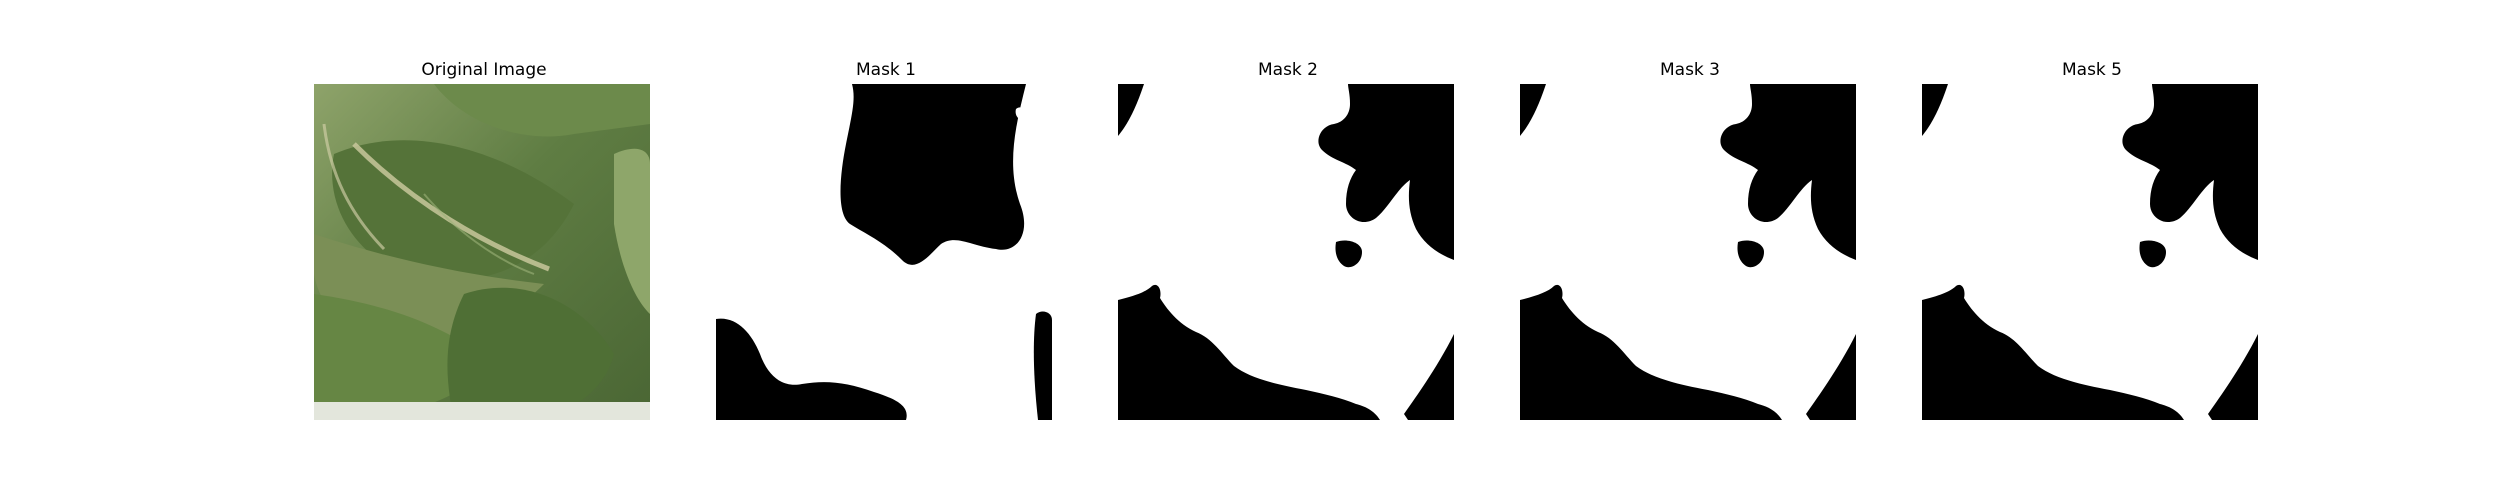 The height and width of the screenshot is (500, 2500). Describe the element at coordinates (2091, 70) in the screenshot. I see `panel-title: Mask 5` at that location.